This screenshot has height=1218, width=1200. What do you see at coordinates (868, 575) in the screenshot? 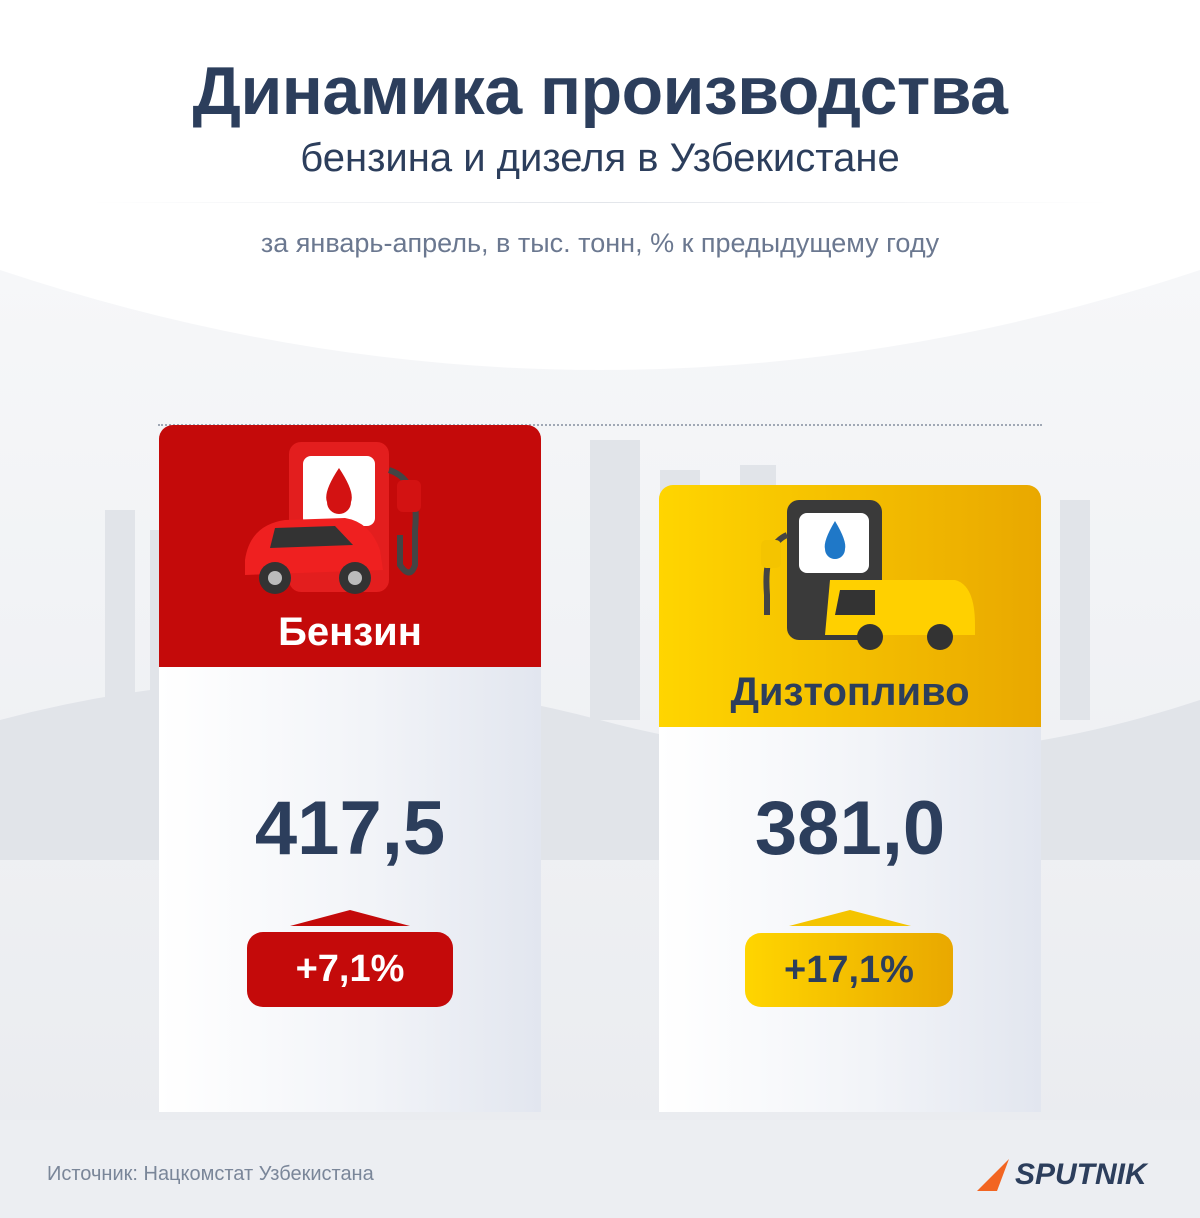
I see `diesel-icon` at bounding box center [868, 575].